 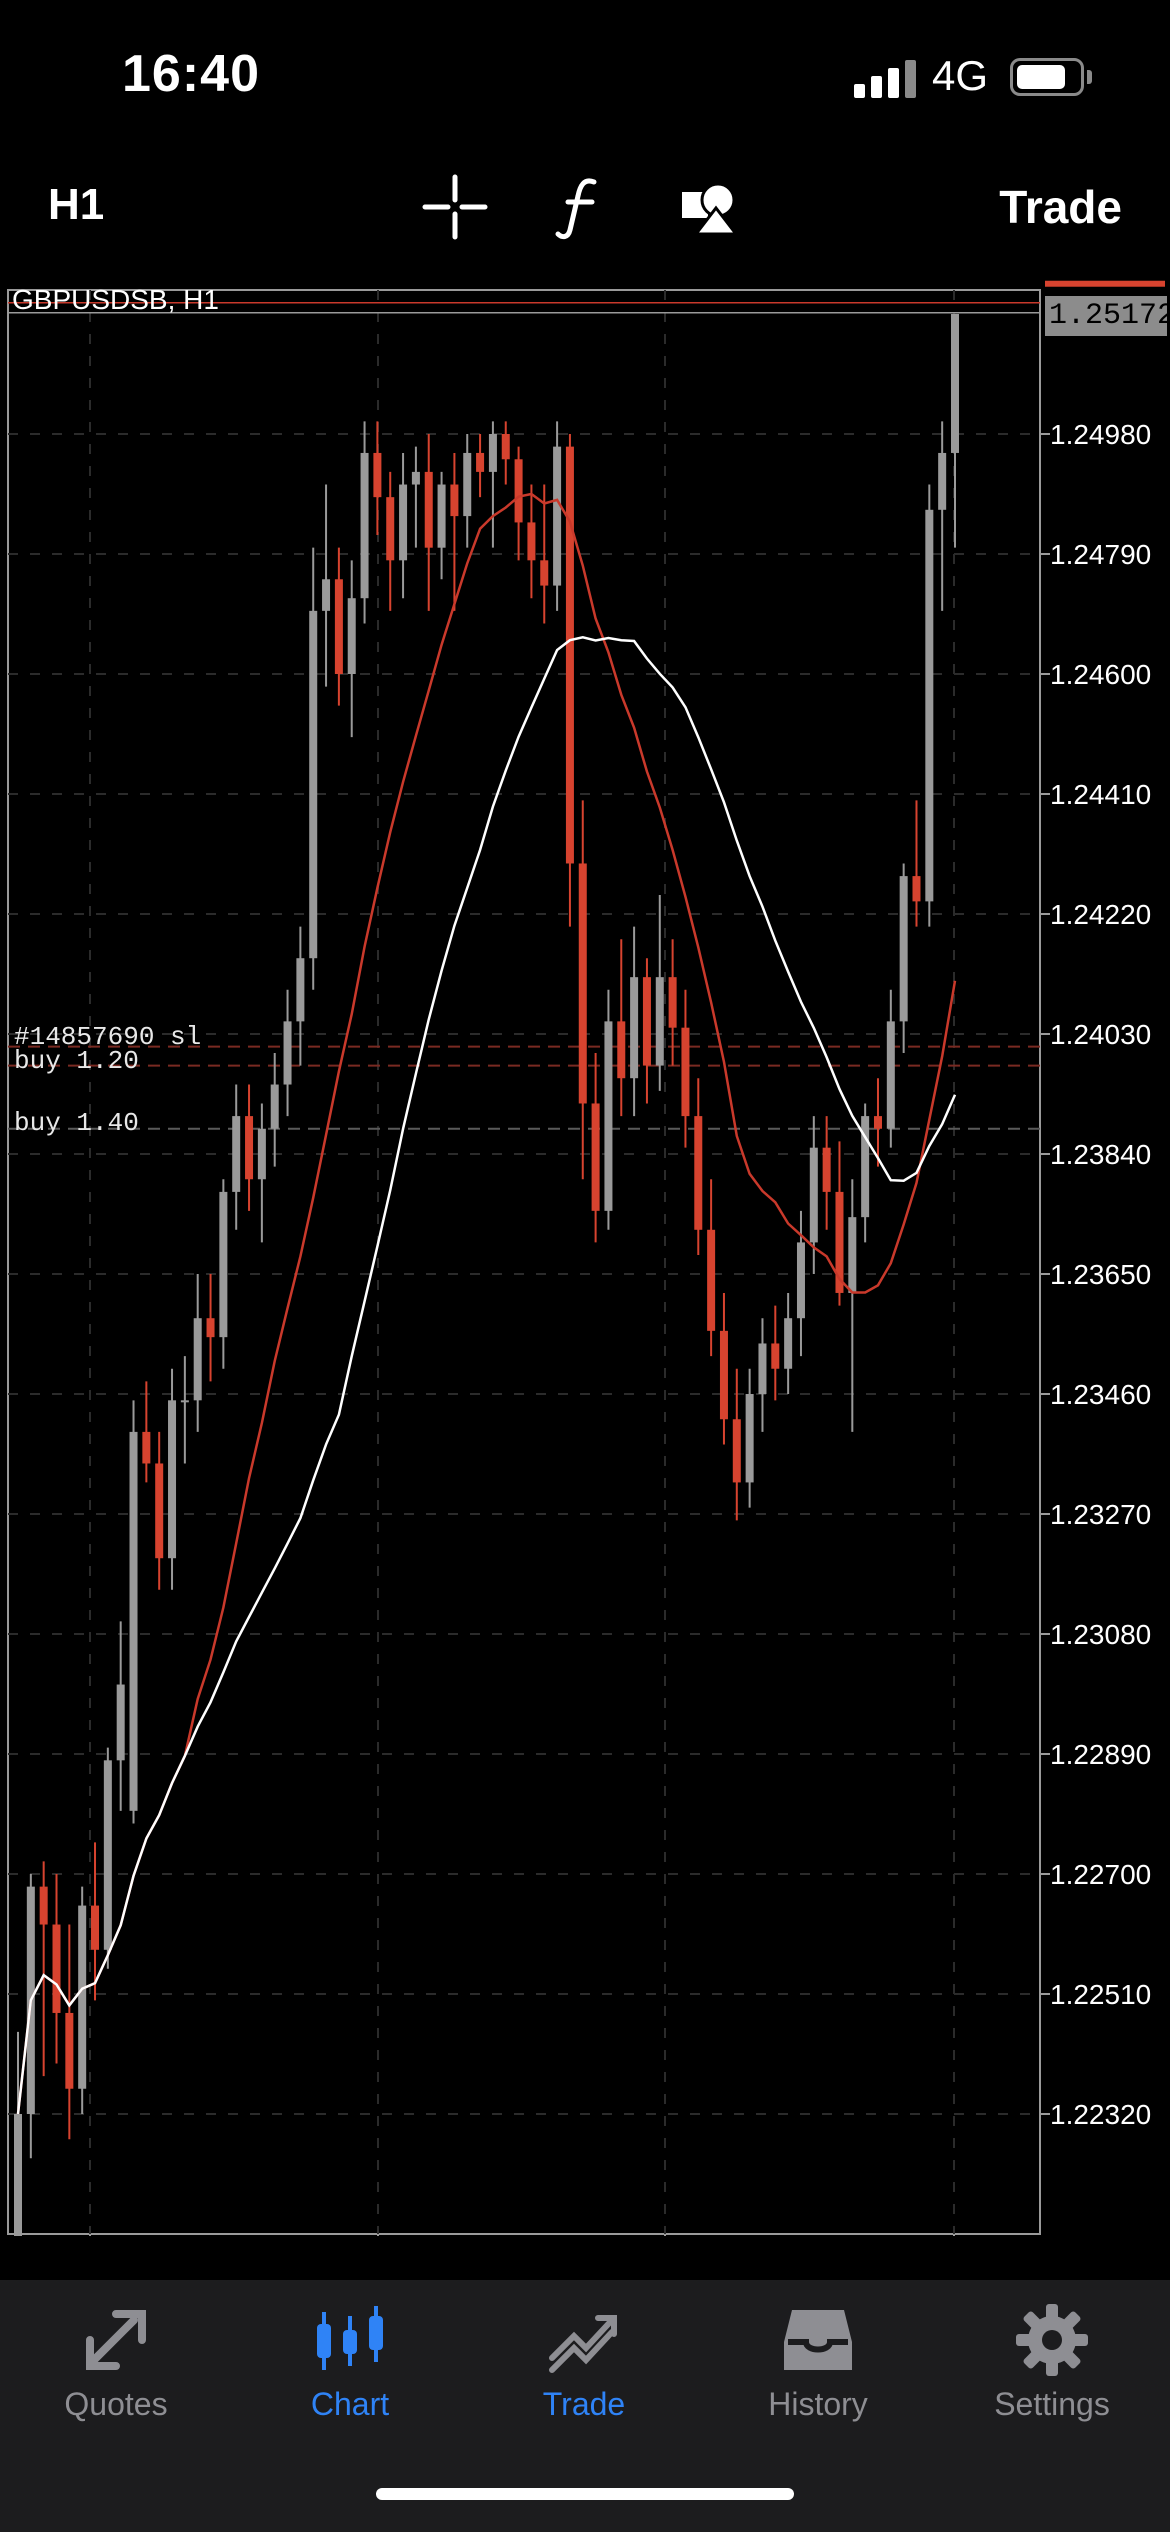 I want to click on network-type: 4G, so click(x=960, y=75).